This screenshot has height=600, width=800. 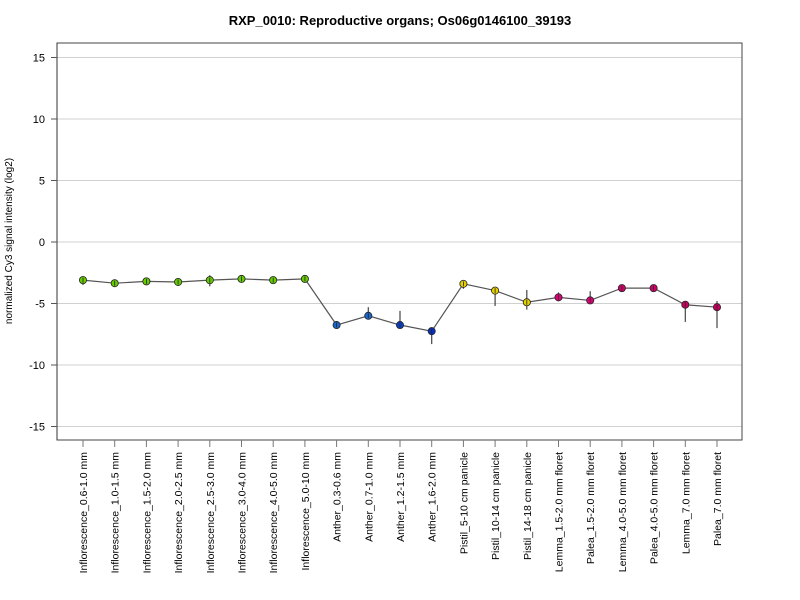 I want to click on y-tick-label: 15, so click(x=39, y=59).